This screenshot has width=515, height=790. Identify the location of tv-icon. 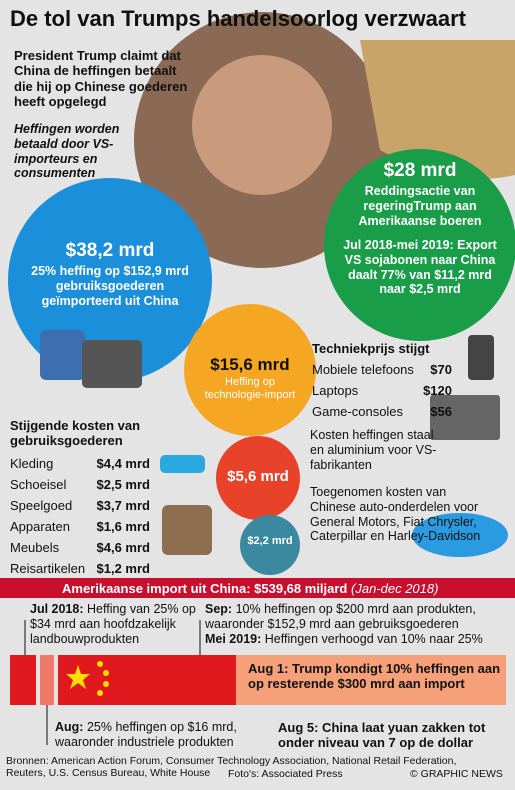
(112, 364).